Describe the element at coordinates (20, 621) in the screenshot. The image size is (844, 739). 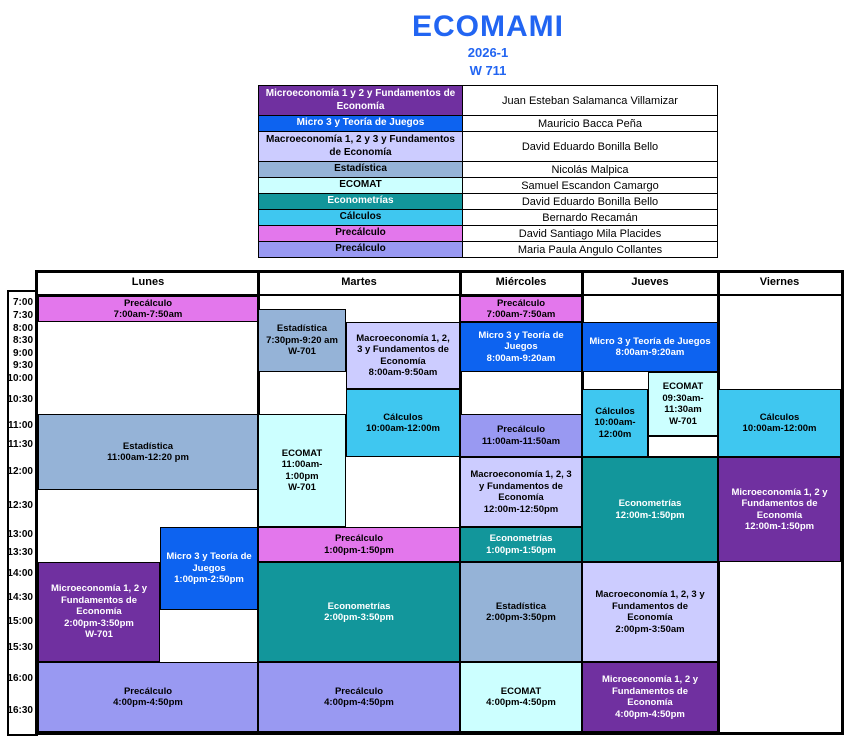
I see `time-label-1500: 15:00` at that location.